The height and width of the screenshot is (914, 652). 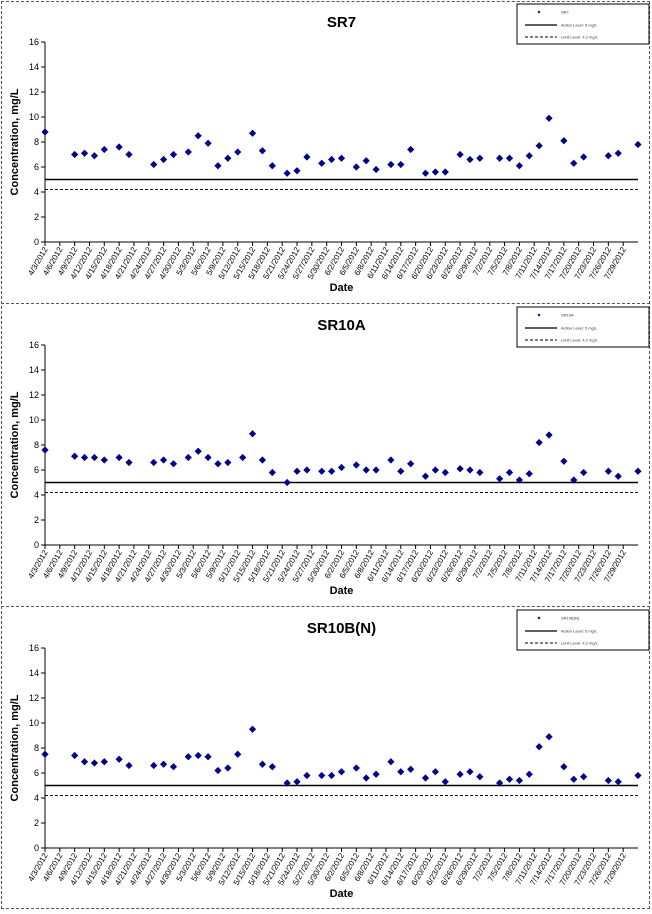 I want to click on legend-label-series: SR7, so click(x=565, y=12).